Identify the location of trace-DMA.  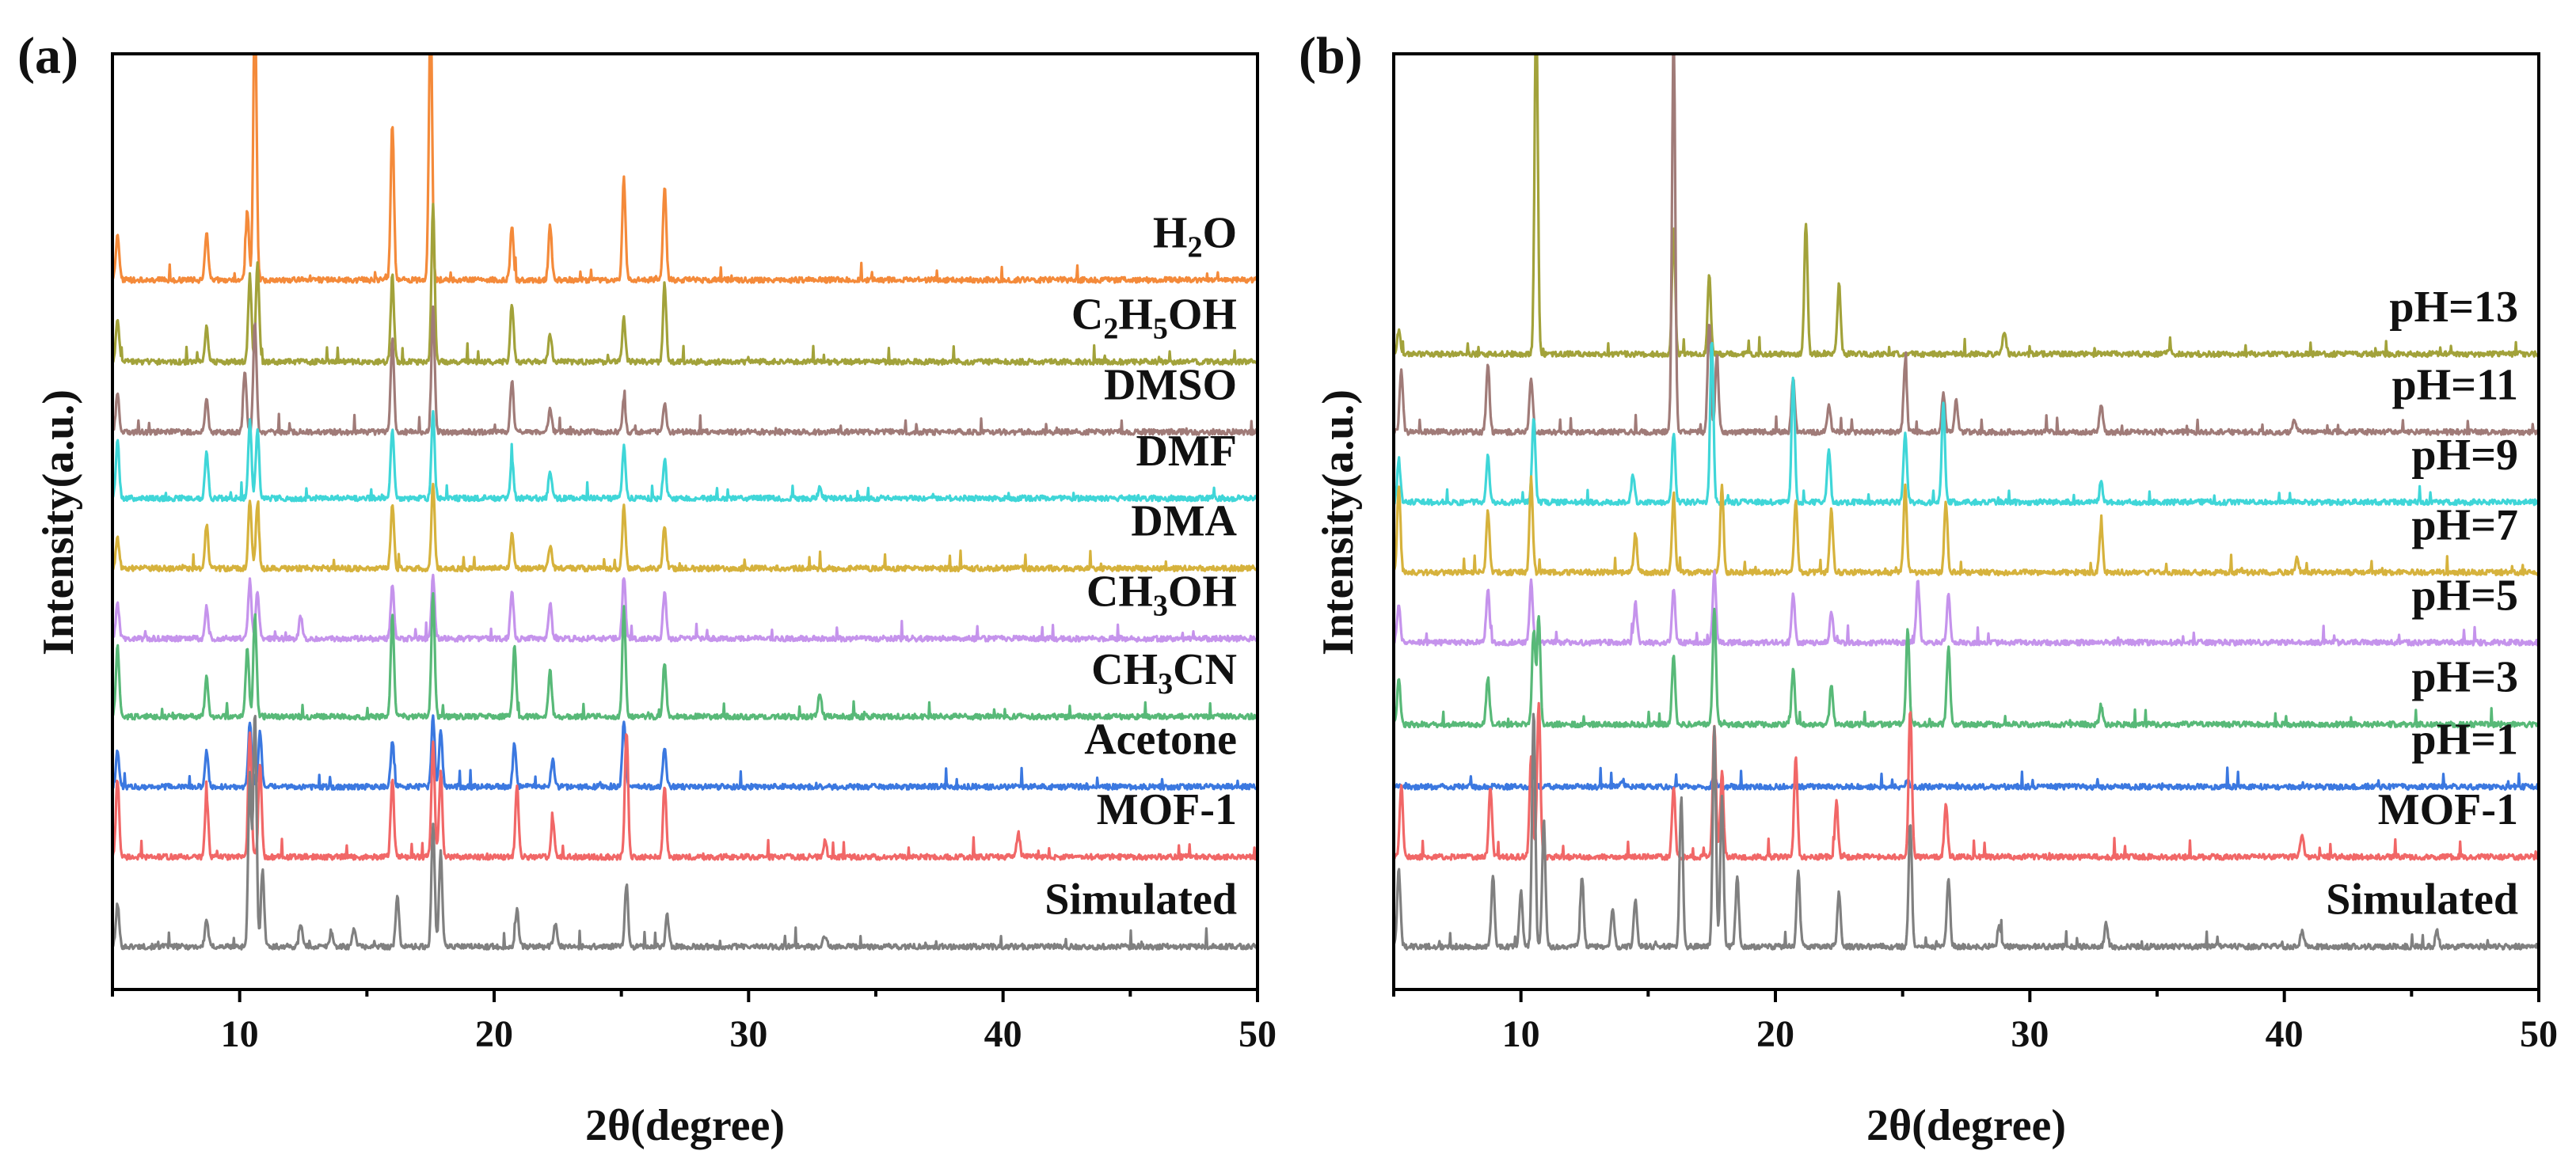
(685, 527).